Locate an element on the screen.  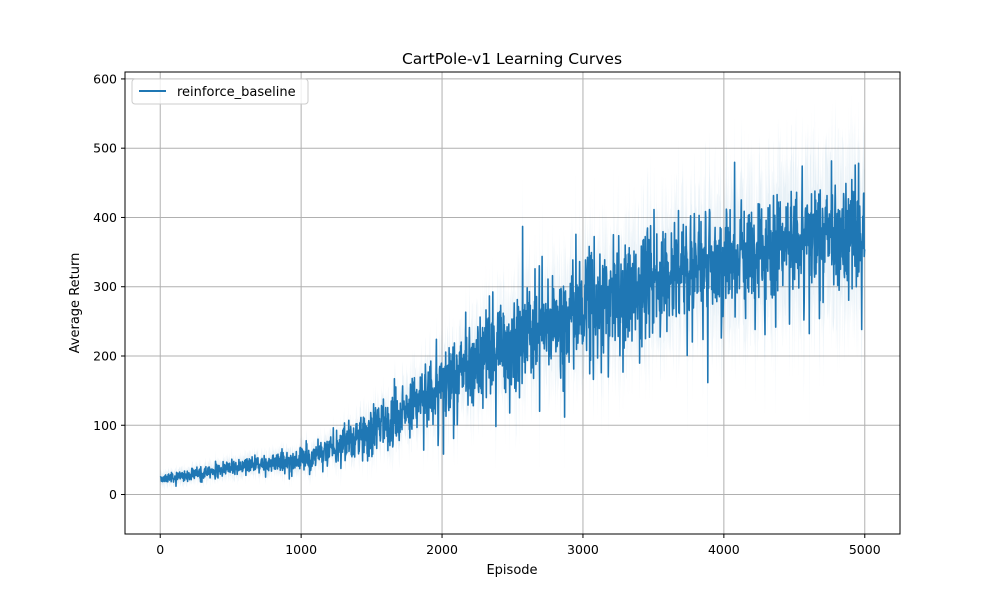
y-tick-label: 600 is located at coordinates (105, 78).